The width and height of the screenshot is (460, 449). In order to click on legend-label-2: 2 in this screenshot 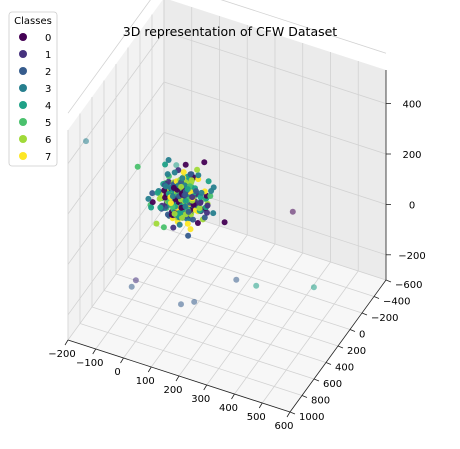, I will do `click(48, 72)`.